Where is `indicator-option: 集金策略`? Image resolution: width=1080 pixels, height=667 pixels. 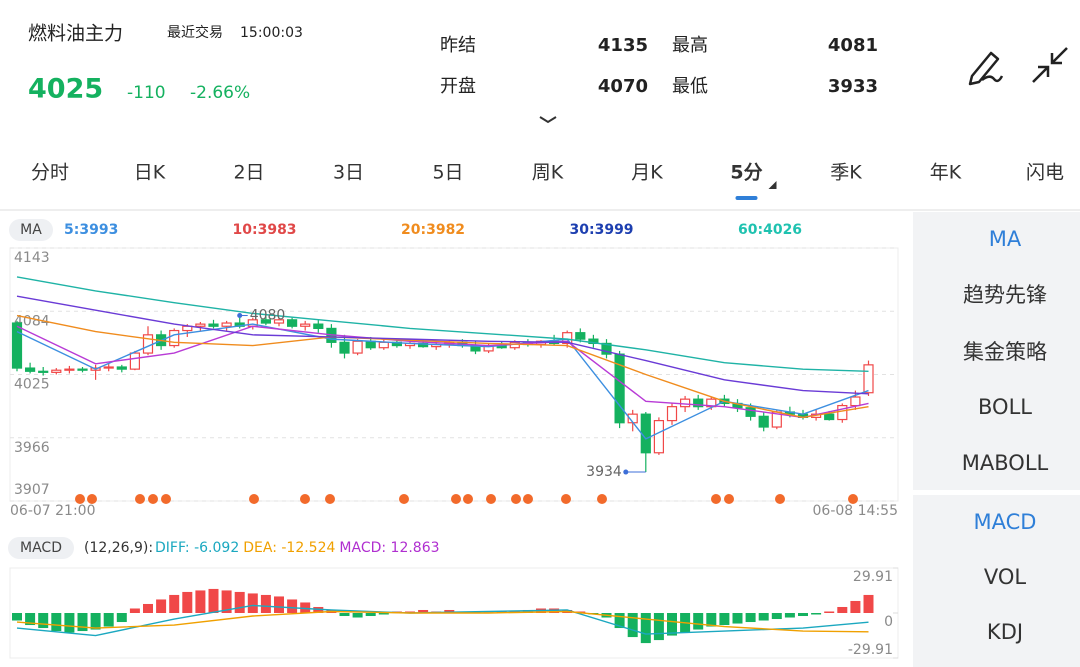
indicator-option: 集金策略 is located at coordinates (1005, 352).